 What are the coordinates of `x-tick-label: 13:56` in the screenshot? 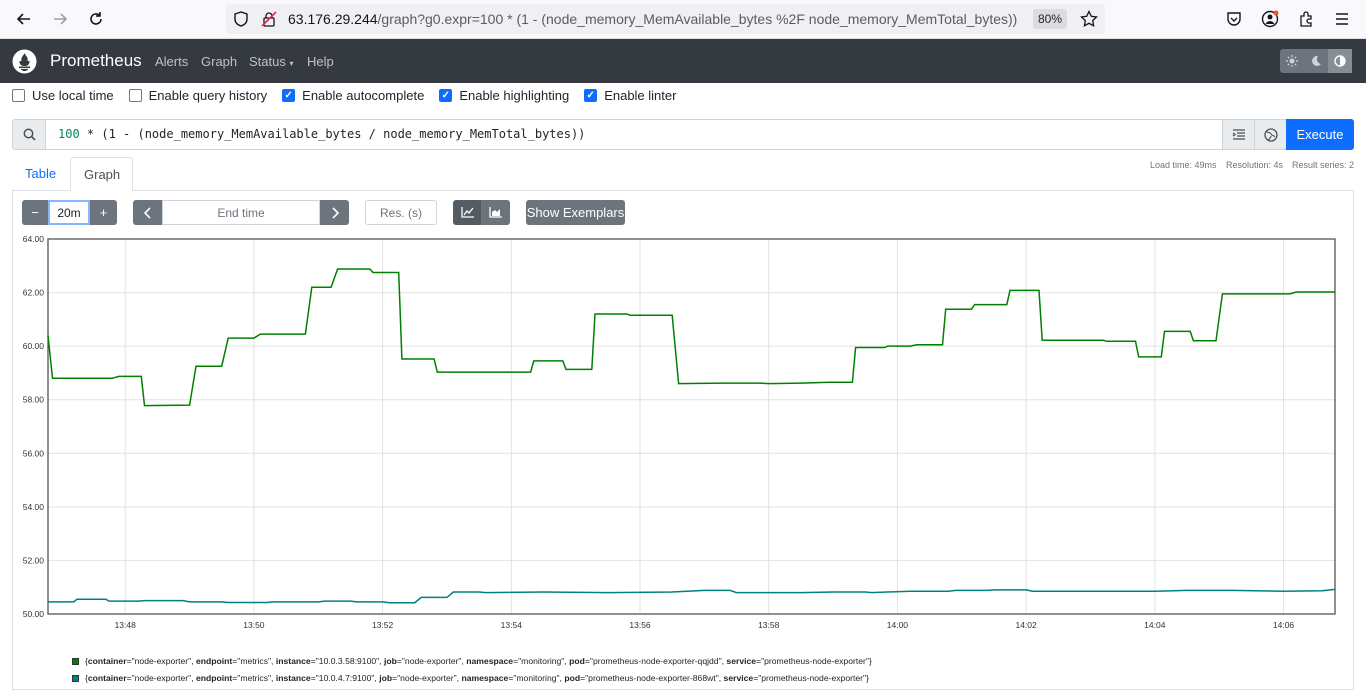 It's located at (640, 625).